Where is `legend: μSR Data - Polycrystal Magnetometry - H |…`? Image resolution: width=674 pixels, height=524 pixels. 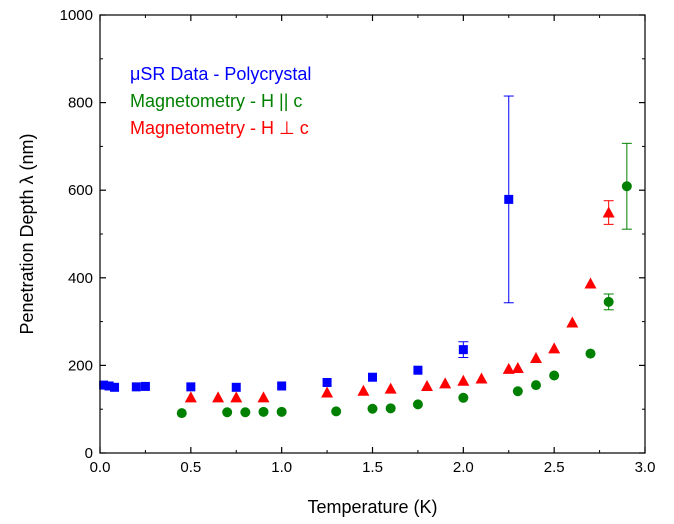 legend: μSR Data - Polycrystal Magnetometry - H |… is located at coordinates (220, 101).